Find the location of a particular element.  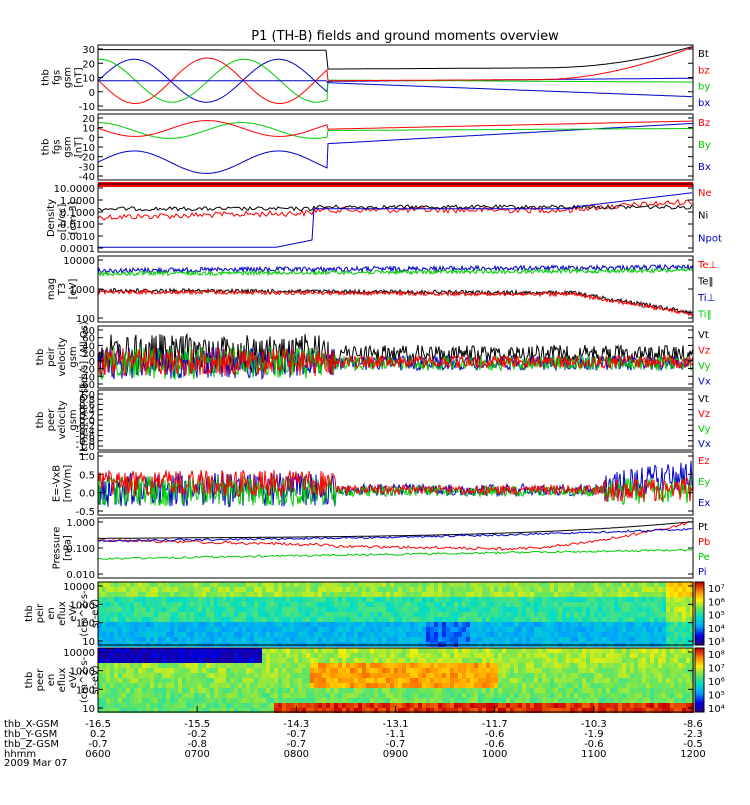

colorbar-cell is located at coordinates (699, 601).